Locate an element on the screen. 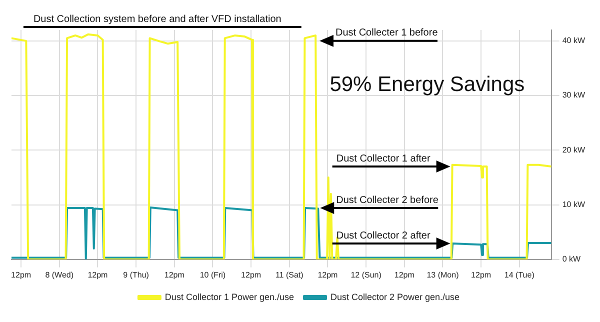  annotation: Dust Collector 1 after is located at coordinates (383, 158).